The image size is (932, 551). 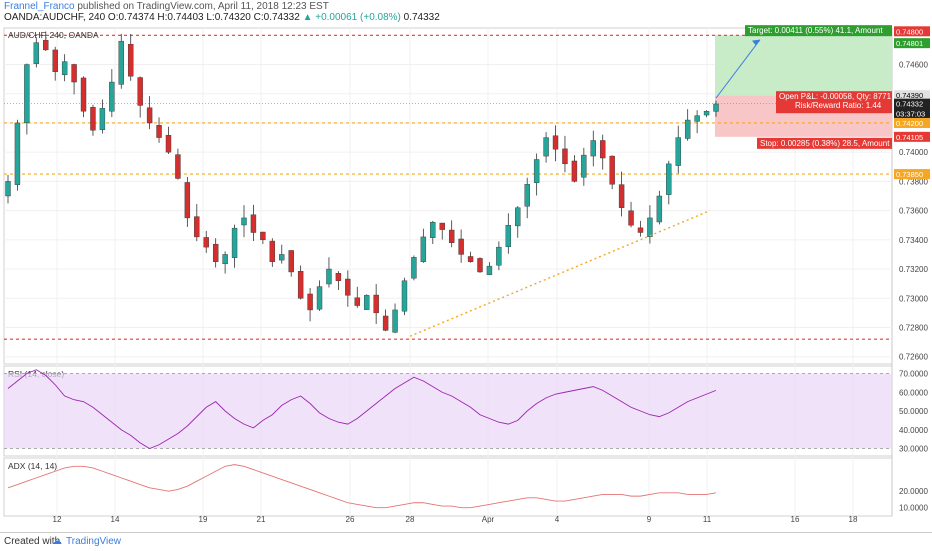 What do you see at coordinates (835, 96) in the screenshot?
I see `open-pl-label: Open P&L: -0.00058, Qty: 8771` at bounding box center [835, 96].